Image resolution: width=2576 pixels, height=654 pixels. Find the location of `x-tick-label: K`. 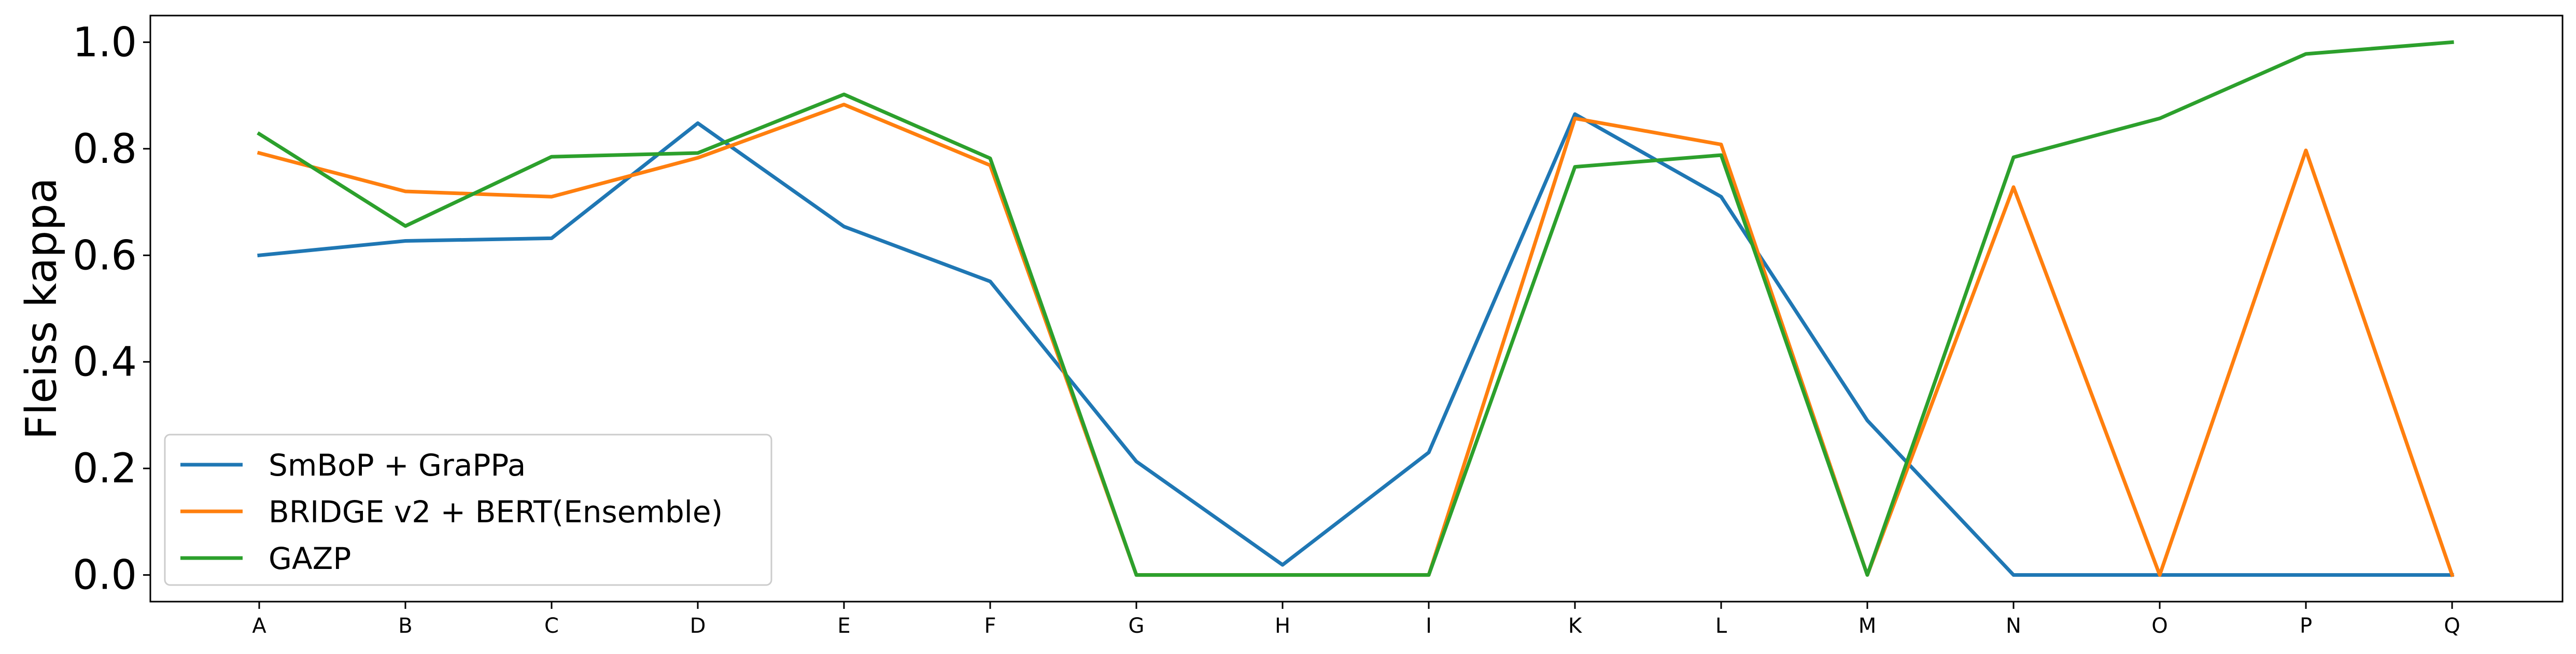

x-tick-label: K is located at coordinates (1575, 626).